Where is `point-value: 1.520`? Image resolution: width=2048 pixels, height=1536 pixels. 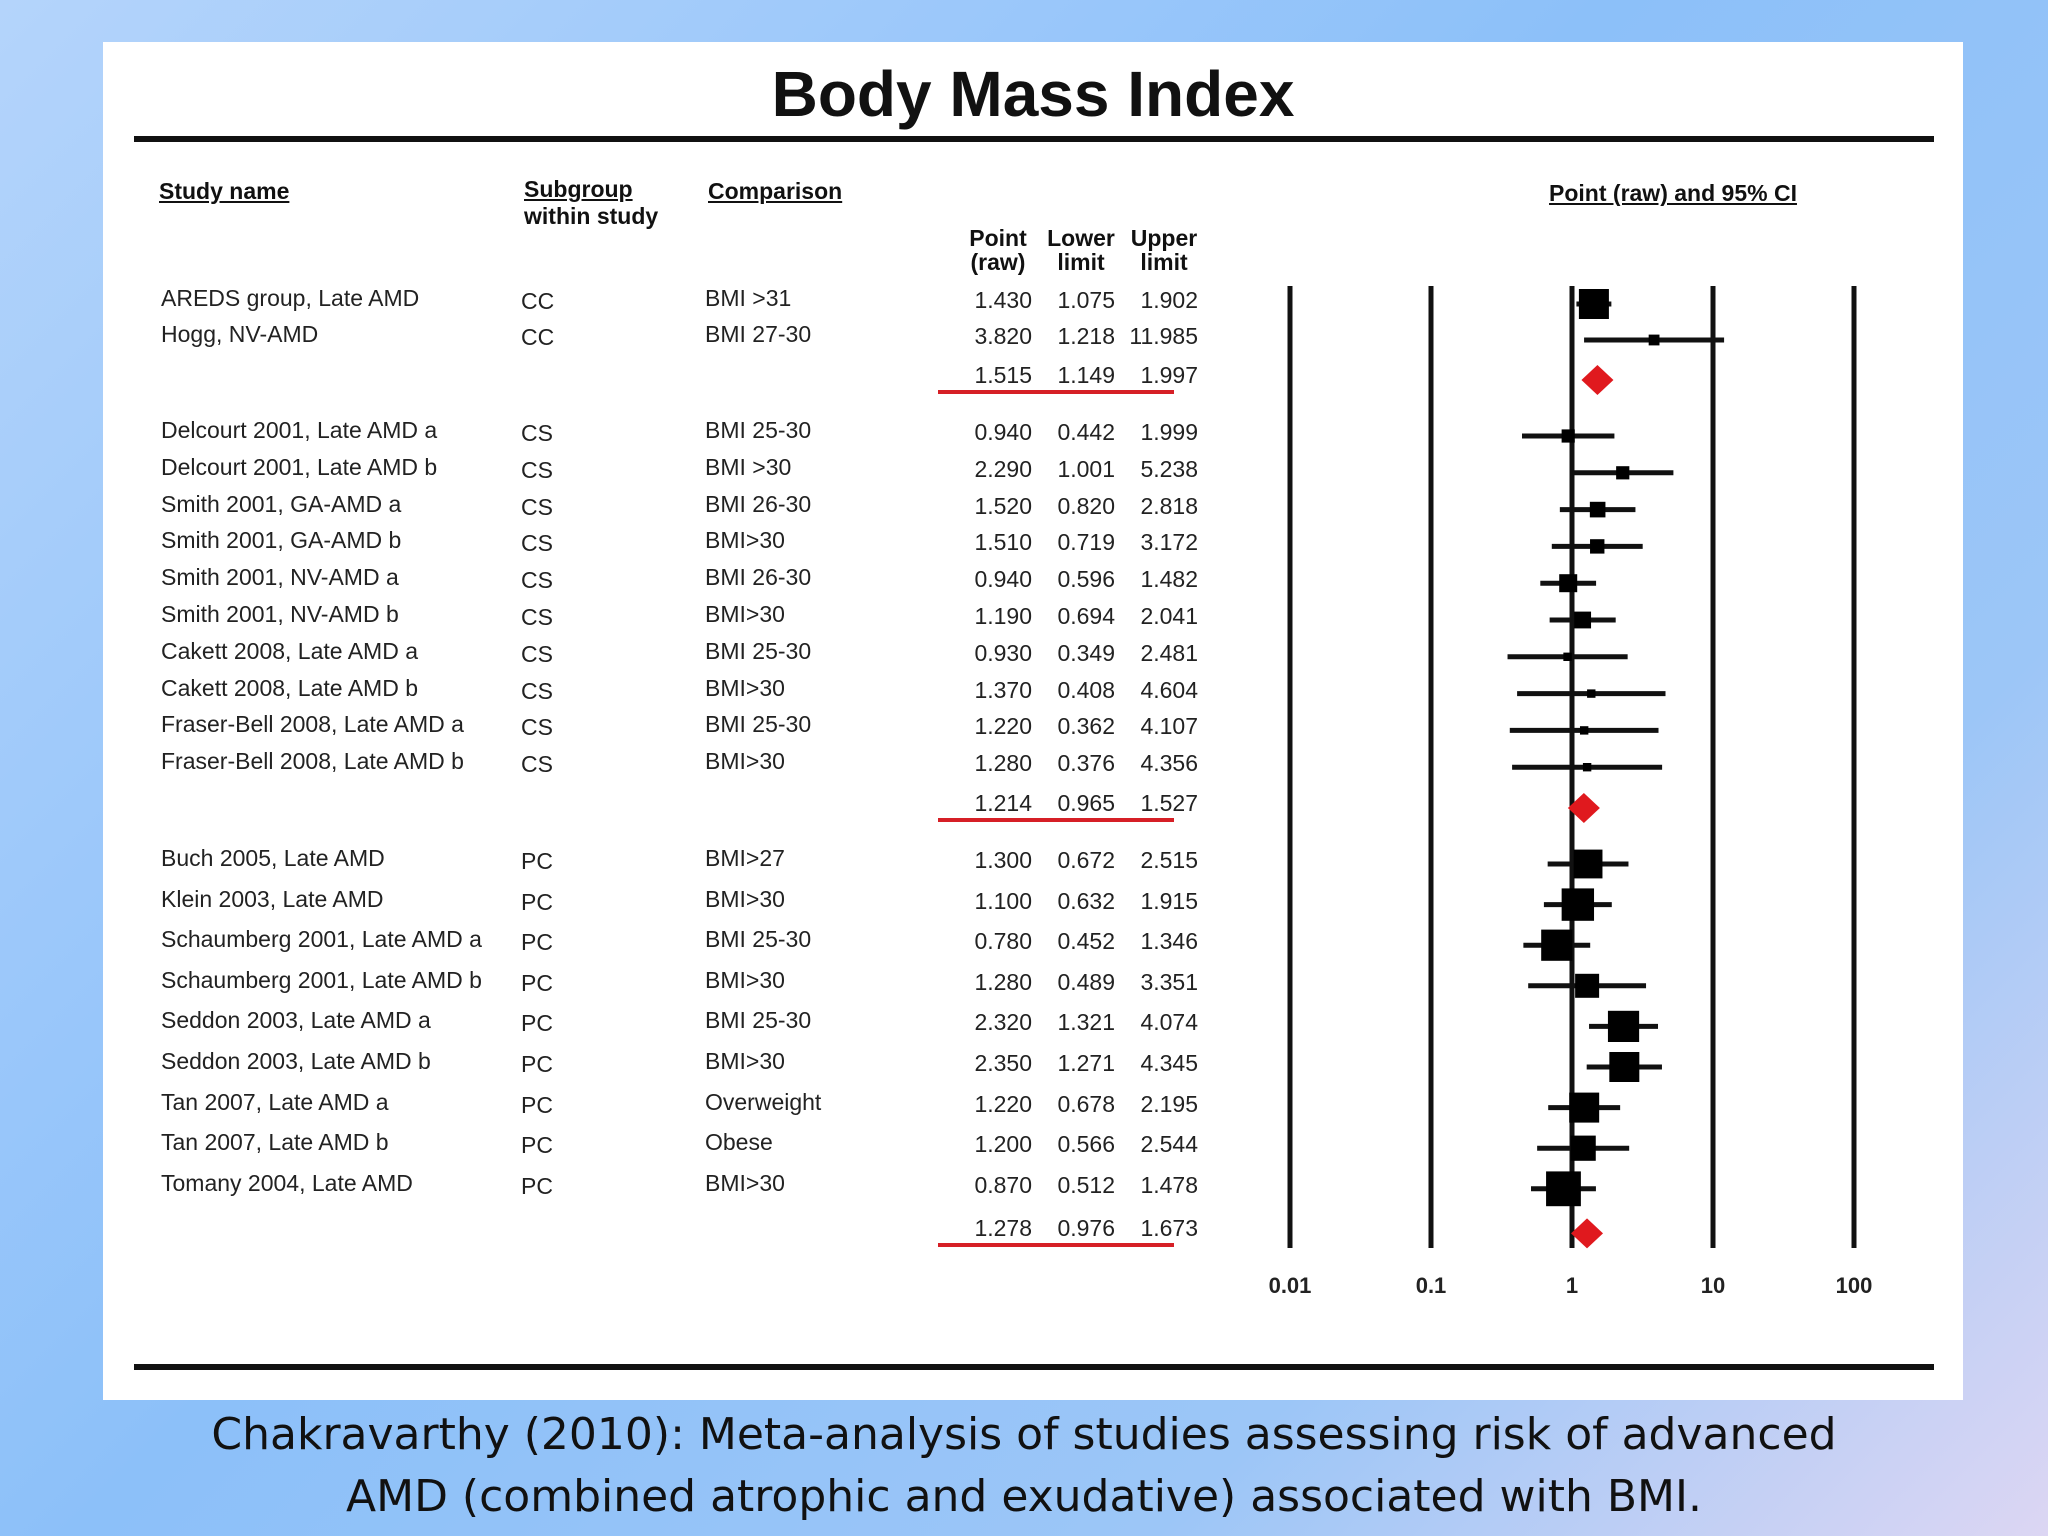 point-value: 1.520 is located at coordinates (1003, 505).